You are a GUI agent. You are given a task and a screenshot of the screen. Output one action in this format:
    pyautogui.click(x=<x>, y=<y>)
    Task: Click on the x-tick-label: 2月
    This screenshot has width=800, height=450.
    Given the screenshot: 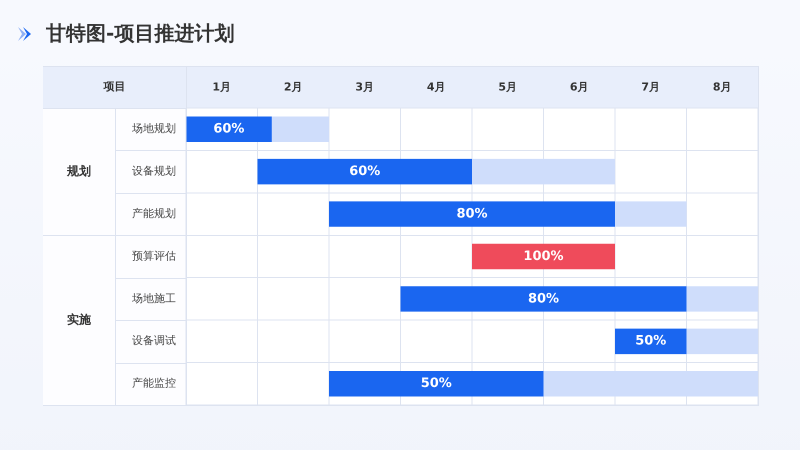 What is the action you would take?
    pyautogui.click(x=293, y=87)
    